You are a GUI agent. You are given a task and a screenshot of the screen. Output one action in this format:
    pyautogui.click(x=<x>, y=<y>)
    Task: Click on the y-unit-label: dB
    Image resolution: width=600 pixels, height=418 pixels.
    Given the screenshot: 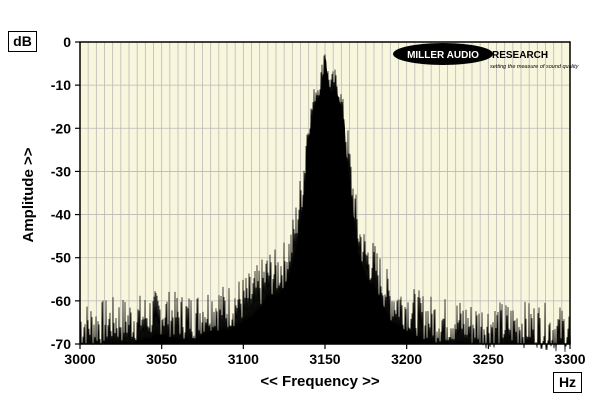 What is the action you would take?
    pyautogui.click(x=22, y=41)
    